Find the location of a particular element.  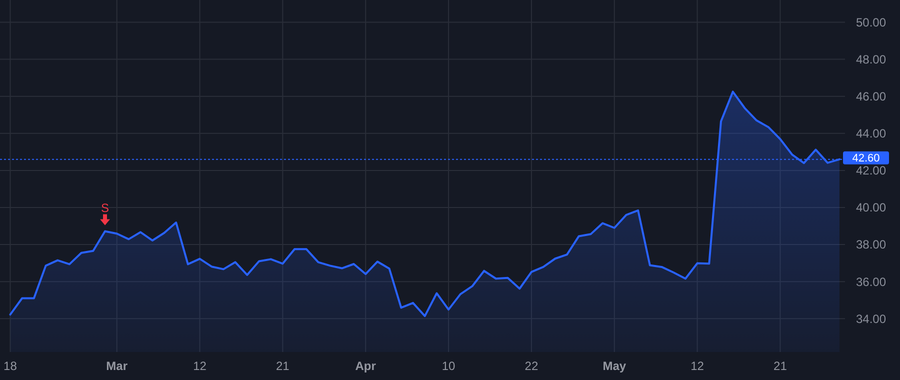

y-tick-label: 38.00 is located at coordinates (871, 245).